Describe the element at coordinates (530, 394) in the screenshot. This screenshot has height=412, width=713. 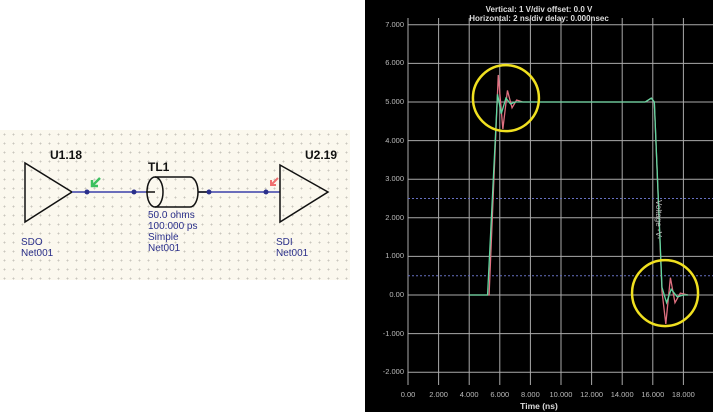
I see `x-tick-label: 8.000` at that location.